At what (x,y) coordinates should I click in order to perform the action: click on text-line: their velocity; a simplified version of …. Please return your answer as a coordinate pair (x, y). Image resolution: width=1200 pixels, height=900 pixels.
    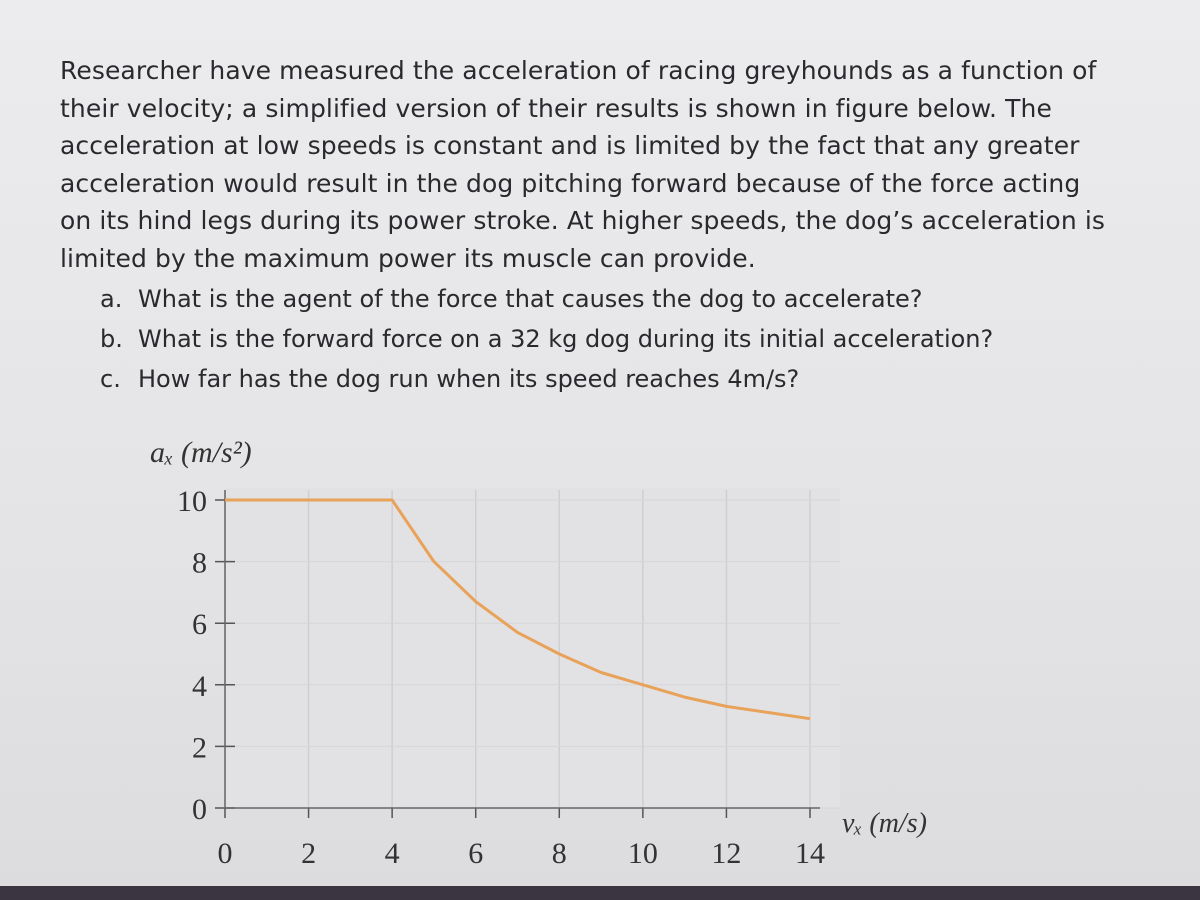
    Looking at the image, I should click on (556, 108).